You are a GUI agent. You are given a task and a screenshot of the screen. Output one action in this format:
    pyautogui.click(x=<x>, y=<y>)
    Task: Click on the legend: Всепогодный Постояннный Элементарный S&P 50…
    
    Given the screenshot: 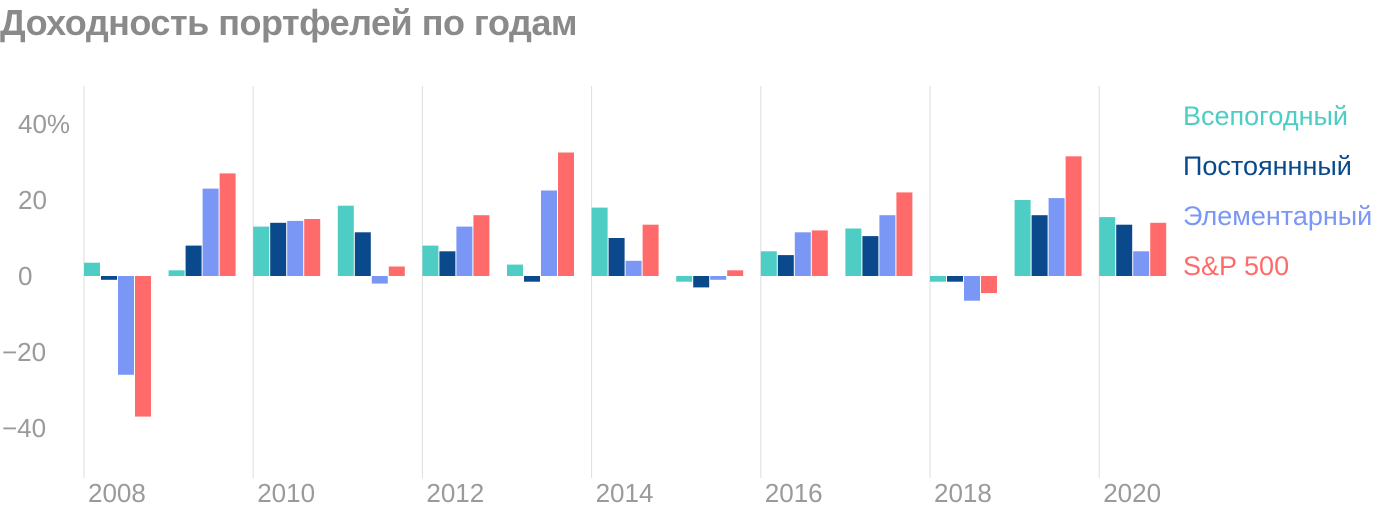 What is the action you would take?
    pyautogui.click(x=1277, y=191)
    